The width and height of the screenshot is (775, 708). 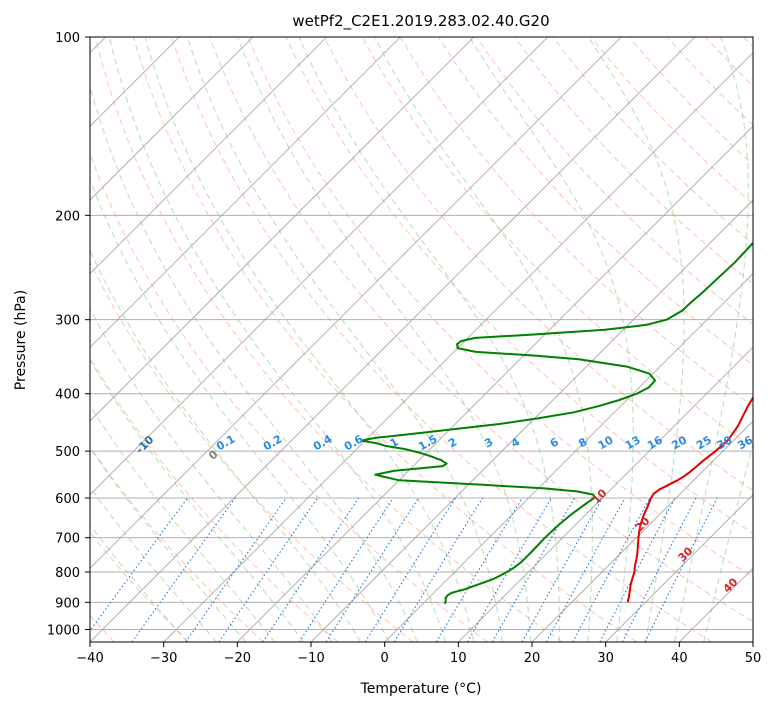 I want to click on y-tick-label: 100, so click(x=67, y=38).